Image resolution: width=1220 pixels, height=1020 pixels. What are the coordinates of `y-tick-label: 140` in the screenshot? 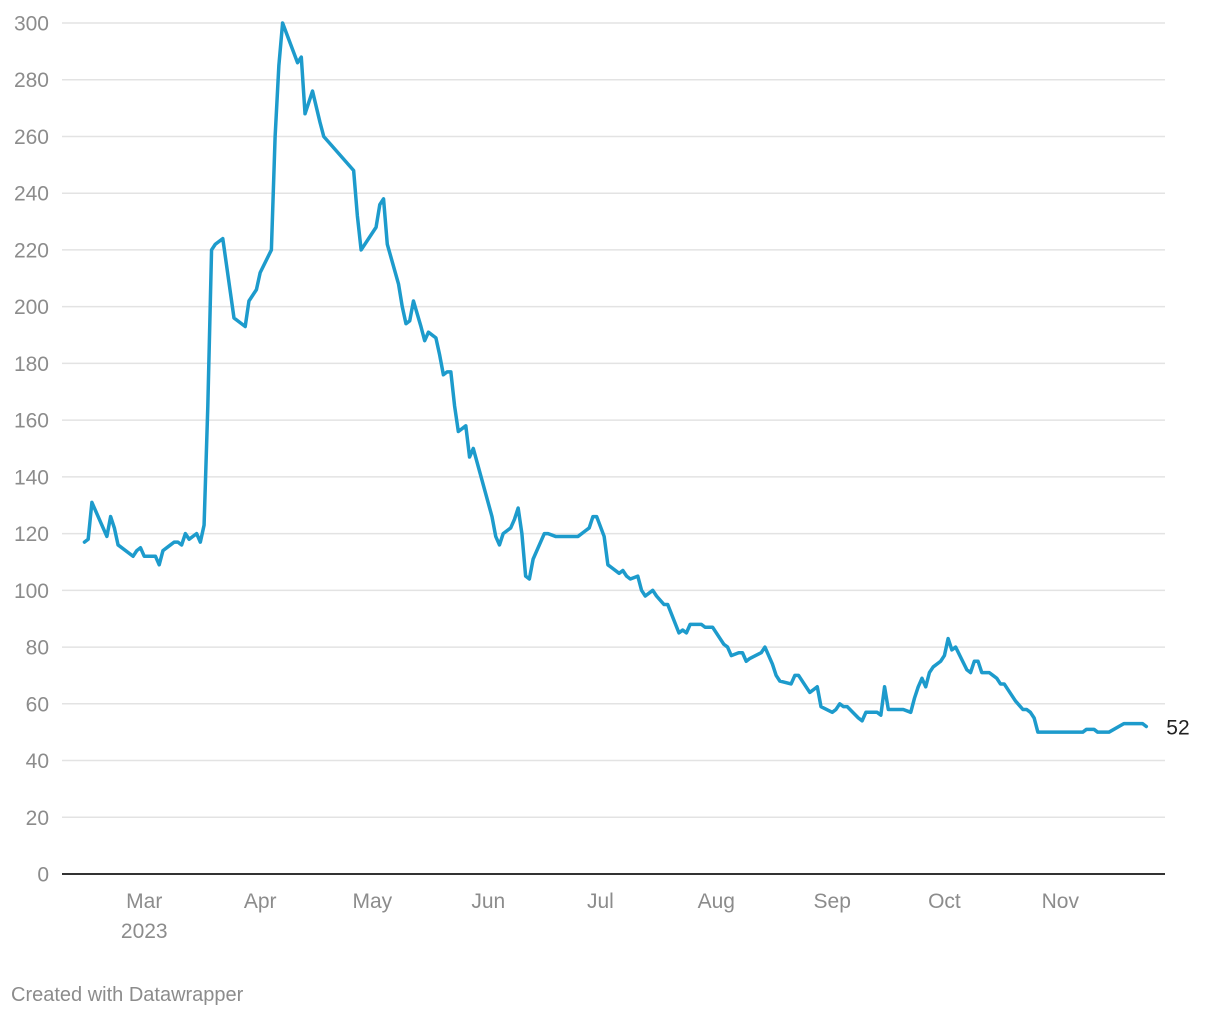 It's located at (31, 477).